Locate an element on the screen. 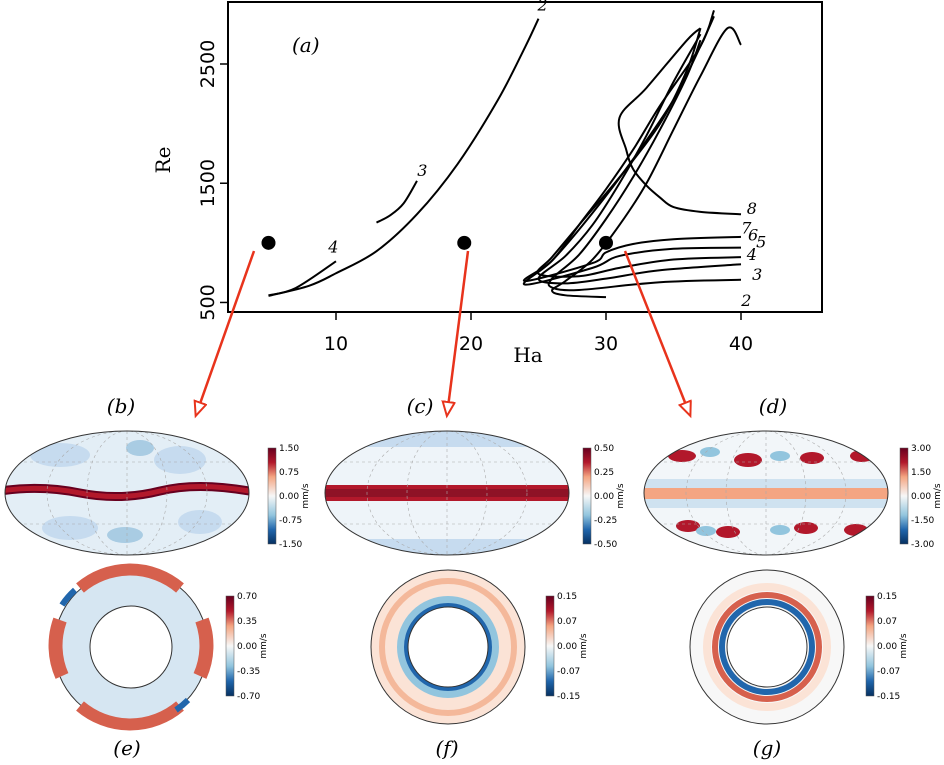  panel-b-map is located at coordinates (127, 493).